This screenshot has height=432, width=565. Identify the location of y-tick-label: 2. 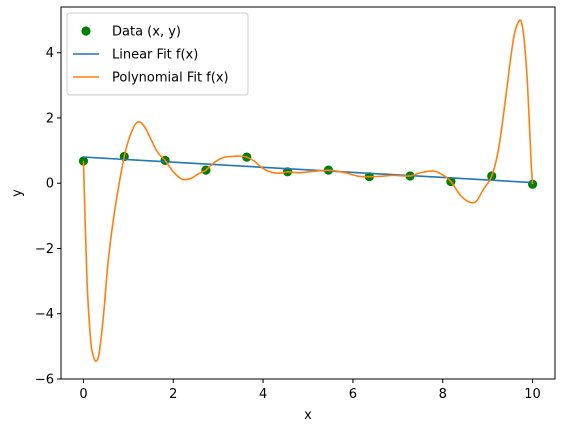
(50, 118).